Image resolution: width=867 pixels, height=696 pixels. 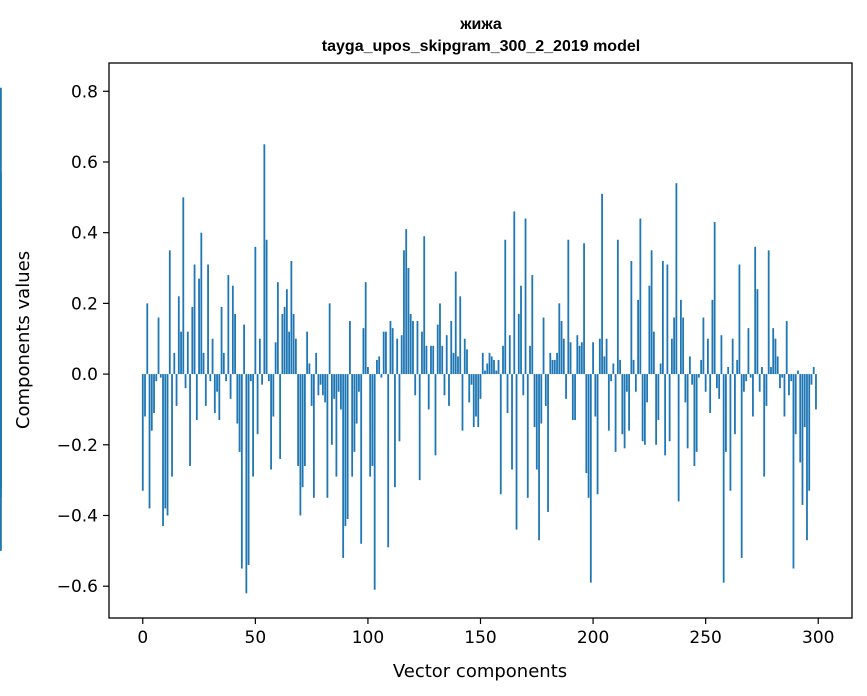 I want to click on x-tick-label: 300, so click(x=818, y=638).